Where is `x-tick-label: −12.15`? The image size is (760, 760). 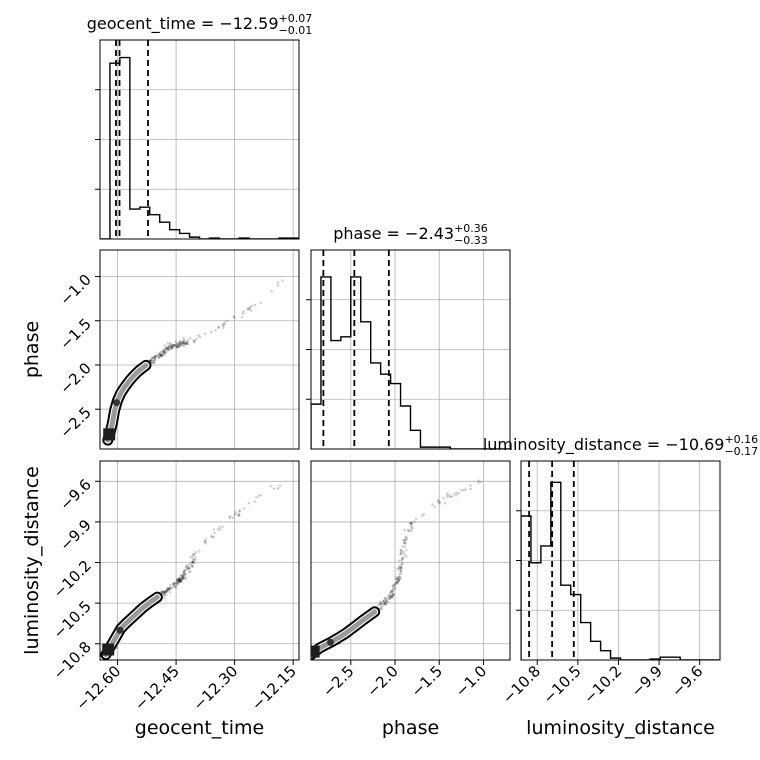 x-tick-label: −12.15 is located at coordinates (274, 688).